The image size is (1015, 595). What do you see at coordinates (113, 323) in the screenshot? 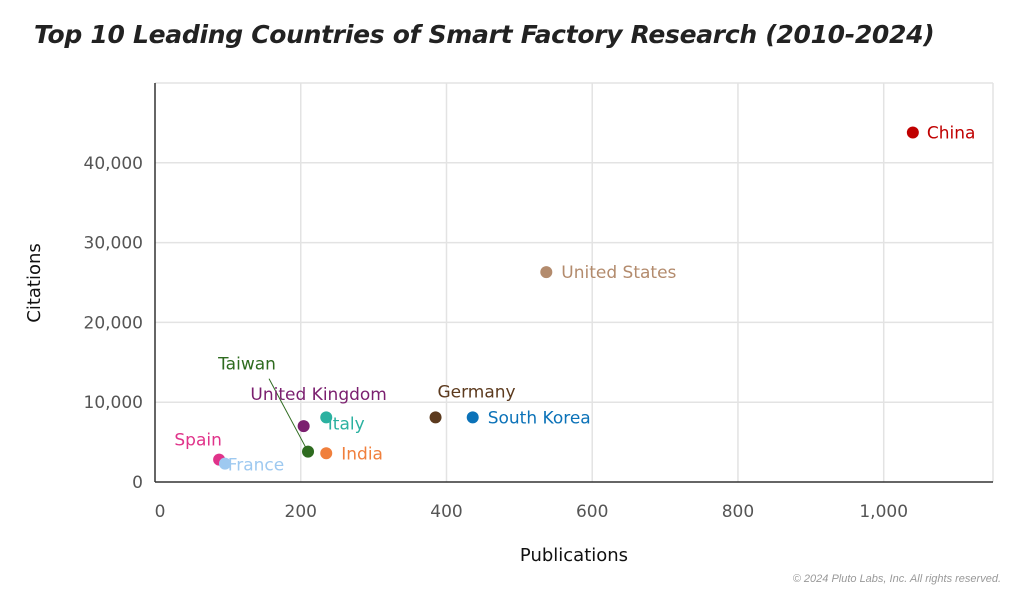
I see `y-tick-label: 20,000` at bounding box center [113, 323].